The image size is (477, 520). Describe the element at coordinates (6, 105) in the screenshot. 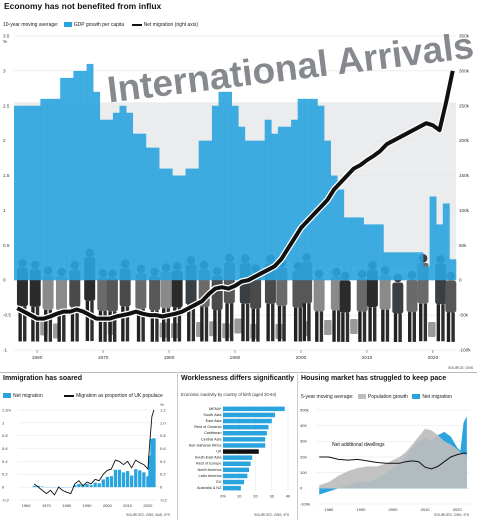

I see `y-left-tick-label: 2.5` at that location.